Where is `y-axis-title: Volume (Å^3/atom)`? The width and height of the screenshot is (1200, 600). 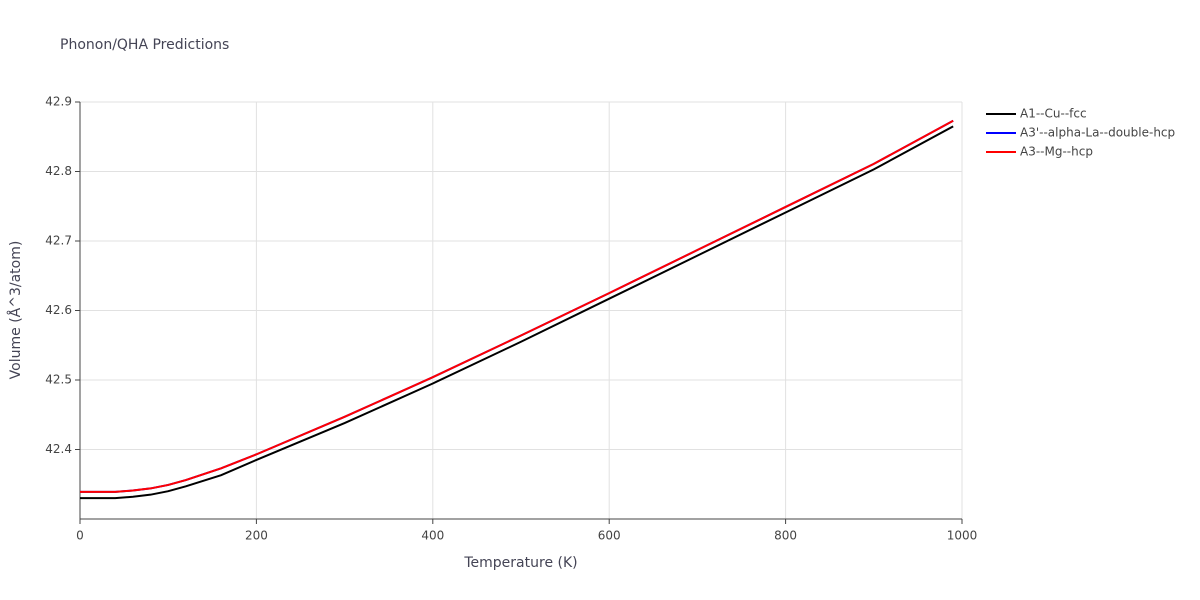 y-axis-title: Volume (Å^3/atom) is located at coordinates (15, 310).